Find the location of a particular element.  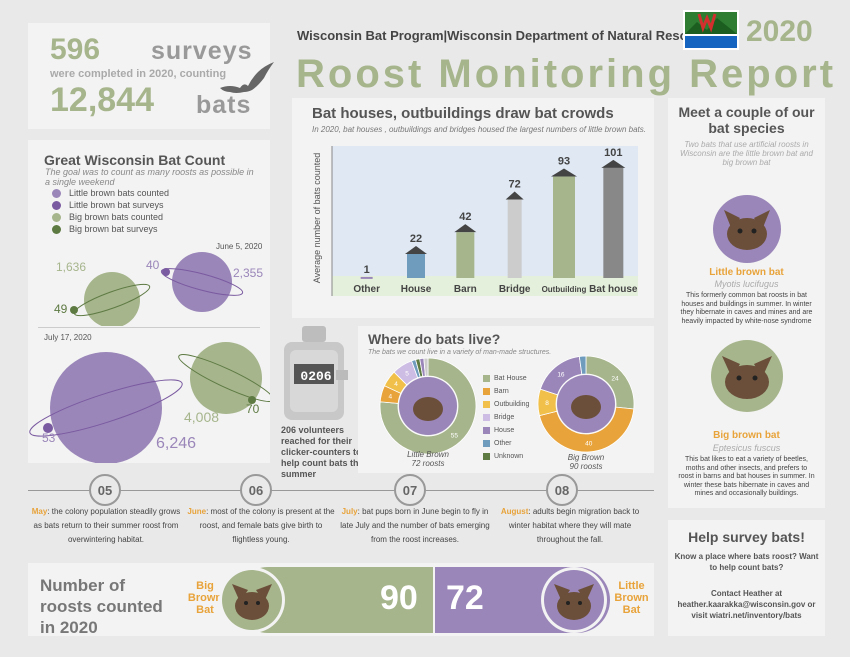

july-date: July 17, 2020 is located at coordinates (68, 337).